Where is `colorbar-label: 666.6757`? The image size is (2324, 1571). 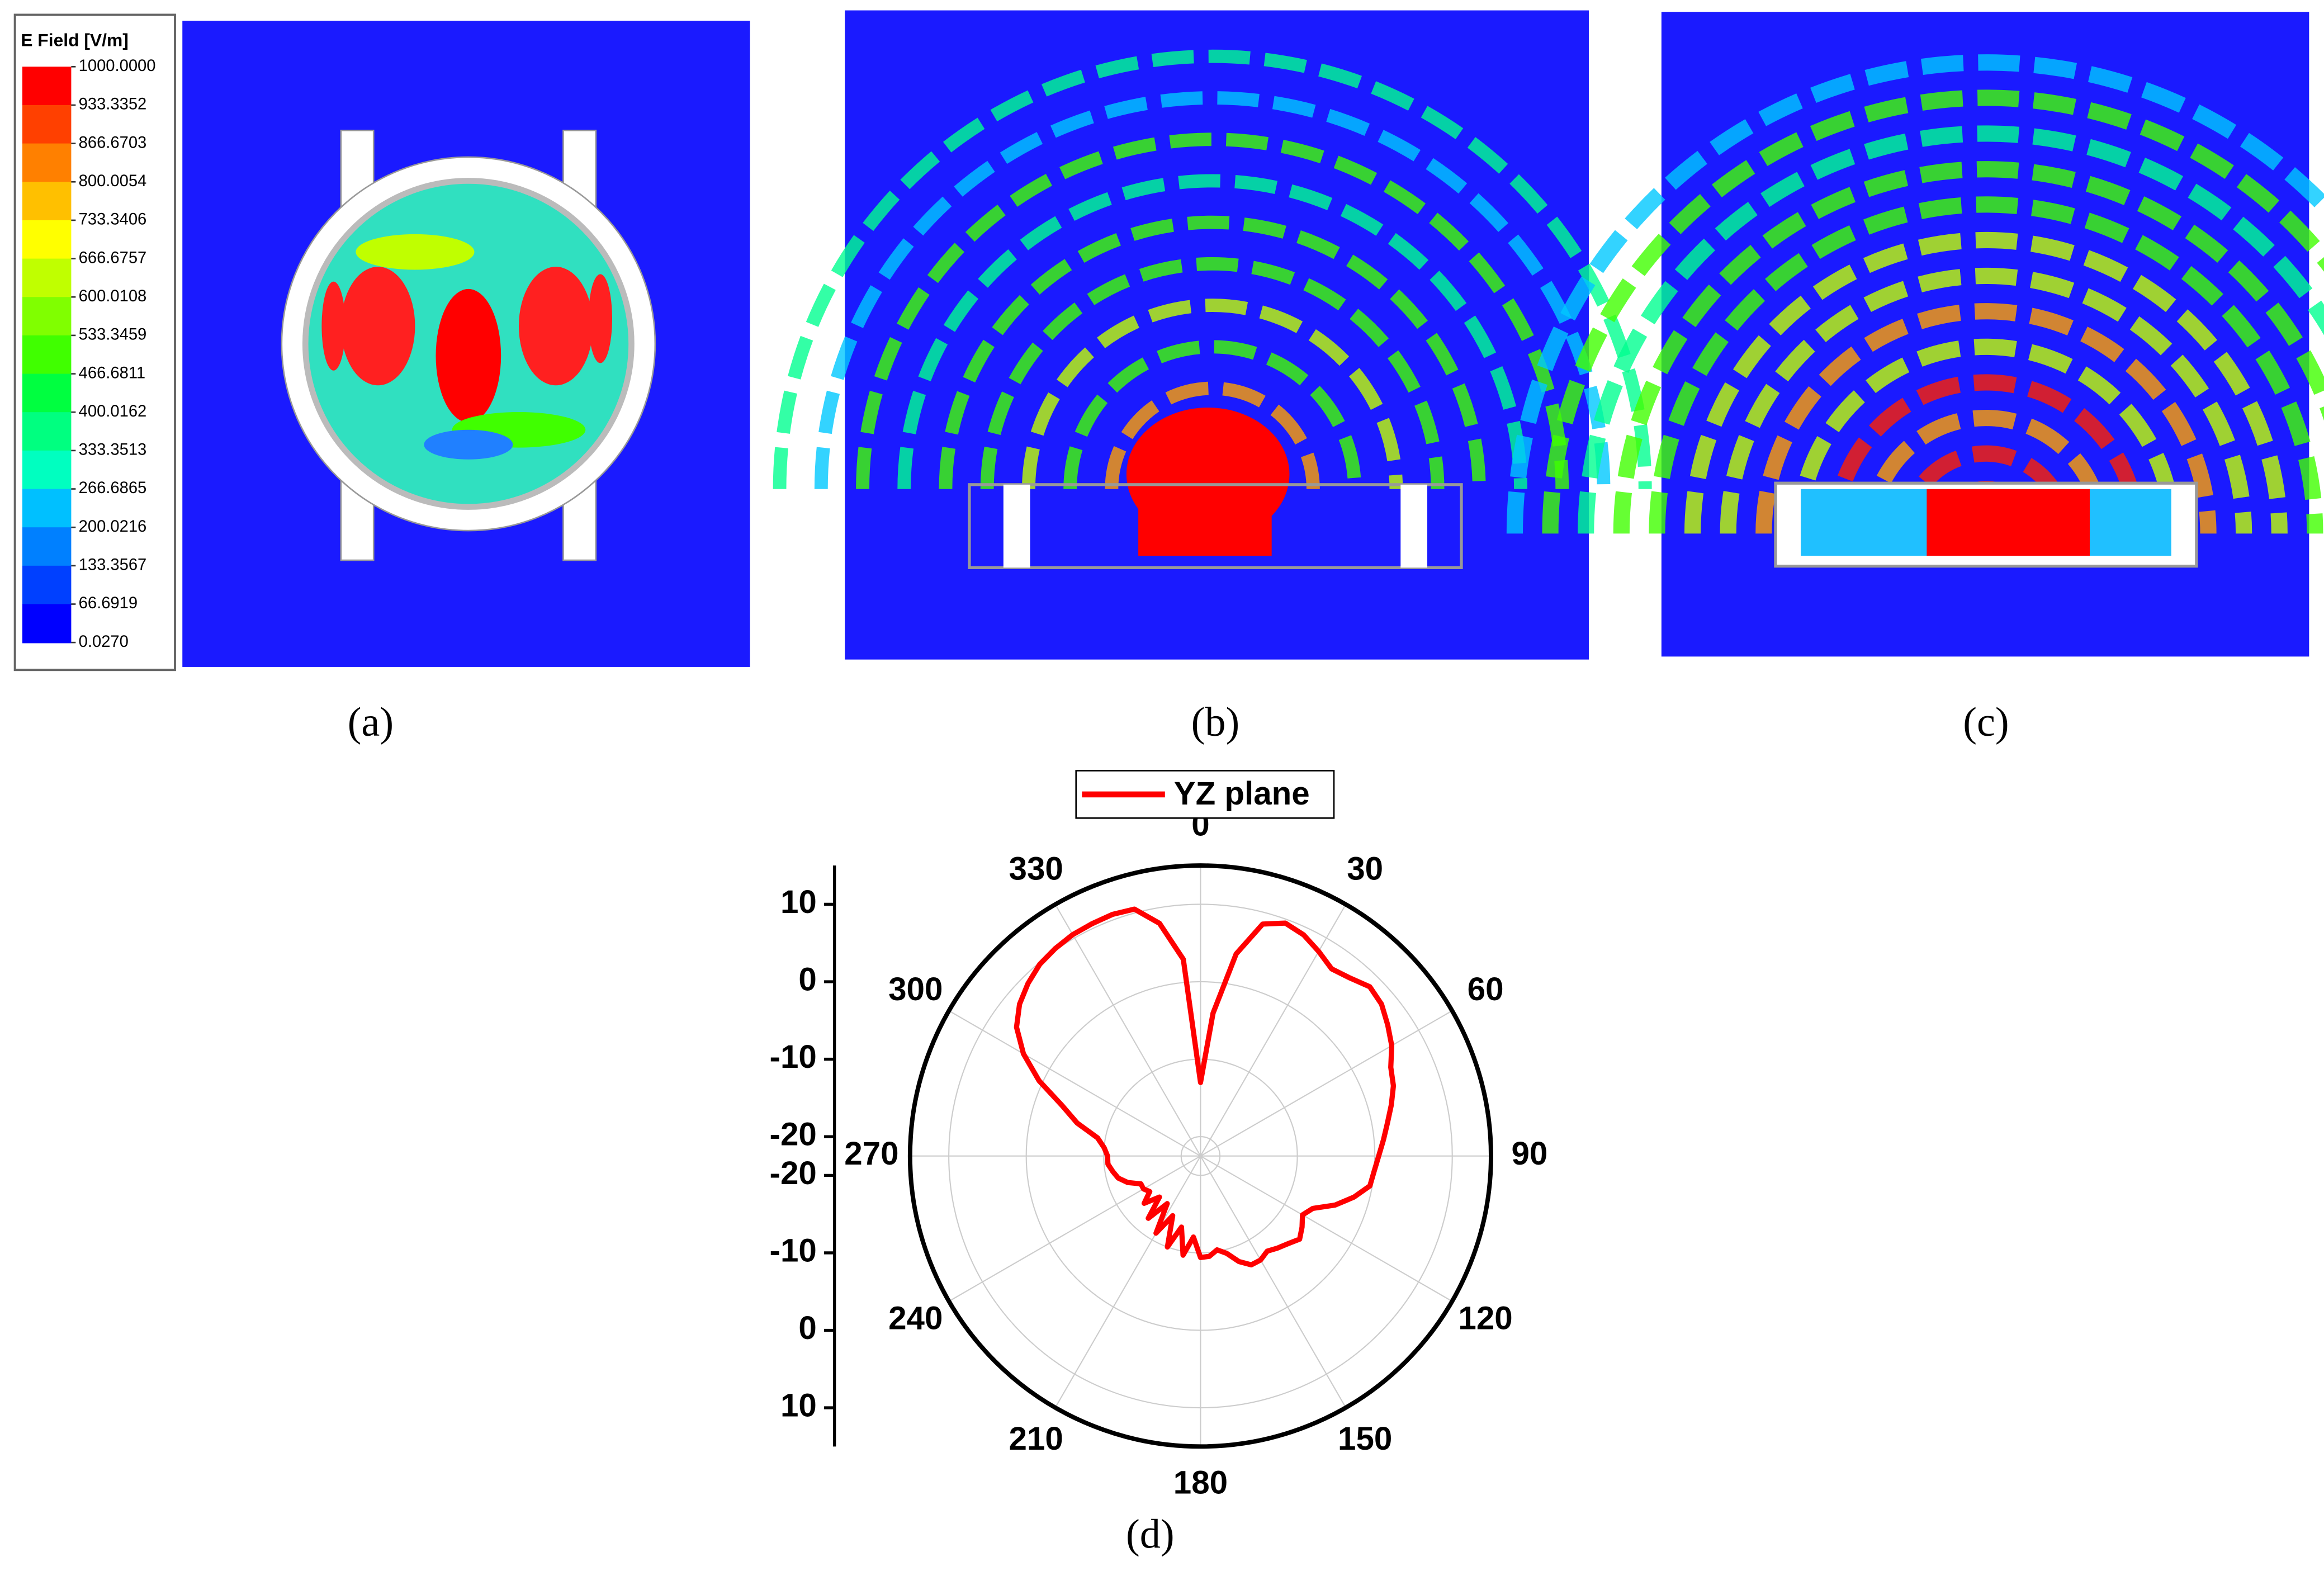 colorbar-label: 666.6757 is located at coordinates (113, 258).